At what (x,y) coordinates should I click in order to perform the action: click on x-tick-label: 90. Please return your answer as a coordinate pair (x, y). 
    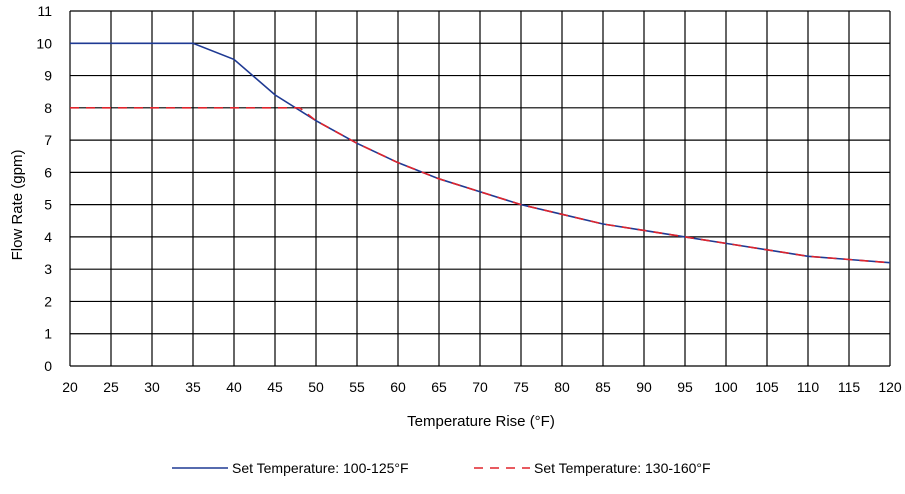
    Looking at the image, I should click on (644, 387).